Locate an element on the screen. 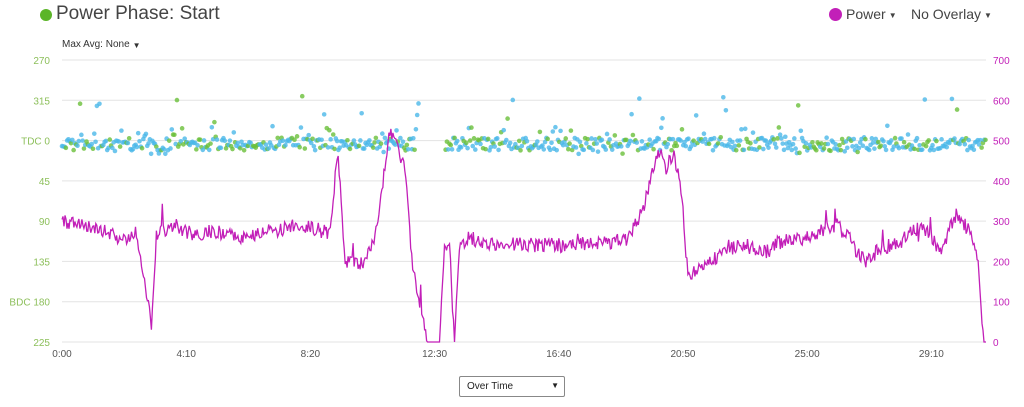 This screenshot has width=1024, height=407. max-avg-dropdown: Max Avg: None ▼ is located at coordinates (101, 44).